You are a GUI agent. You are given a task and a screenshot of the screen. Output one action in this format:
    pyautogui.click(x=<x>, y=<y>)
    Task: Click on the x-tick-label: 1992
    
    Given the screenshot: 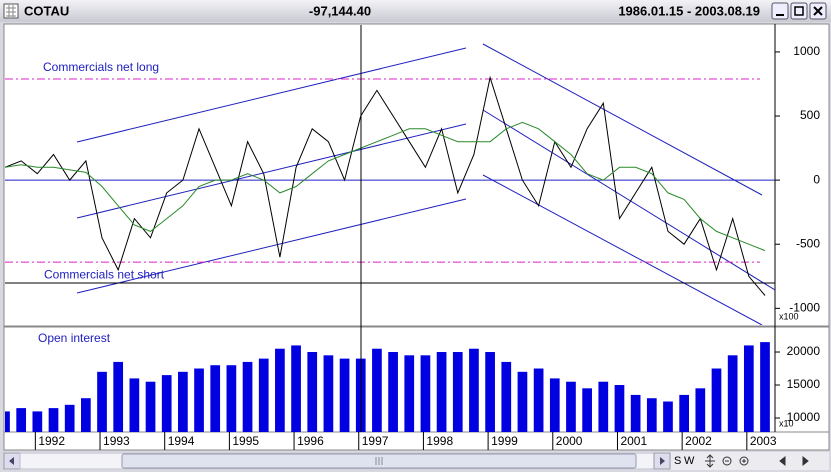 What is the action you would take?
    pyautogui.click(x=51, y=441)
    